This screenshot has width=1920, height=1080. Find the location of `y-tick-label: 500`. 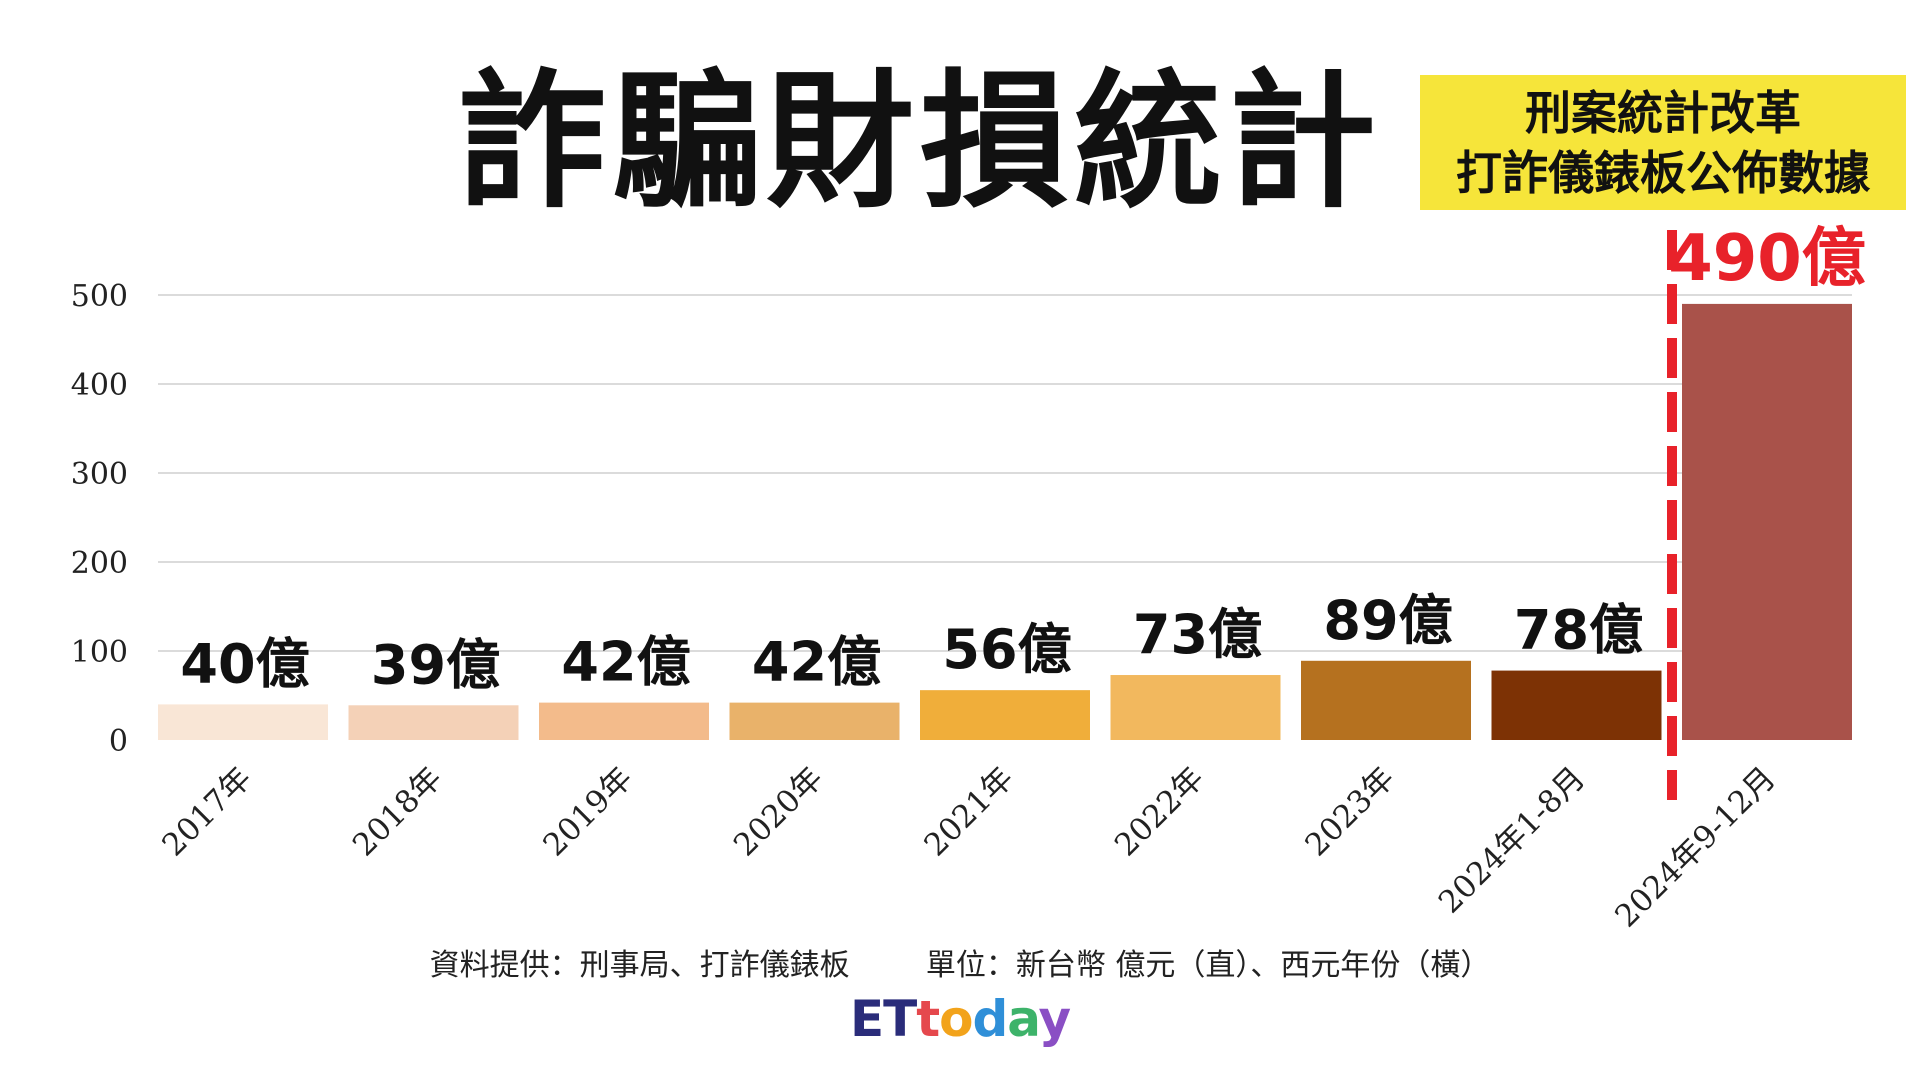

y-tick-label: 500 is located at coordinates (99, 296).